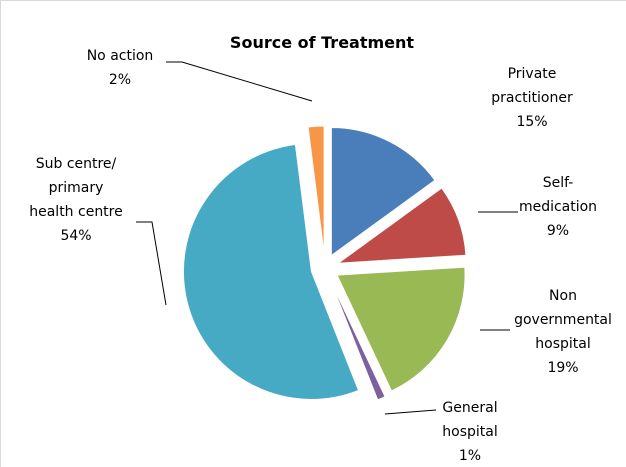  Describe the element at coordinates (563, 320) in the screenshot. I see `slice-label: Non governmental hospital` at that location.